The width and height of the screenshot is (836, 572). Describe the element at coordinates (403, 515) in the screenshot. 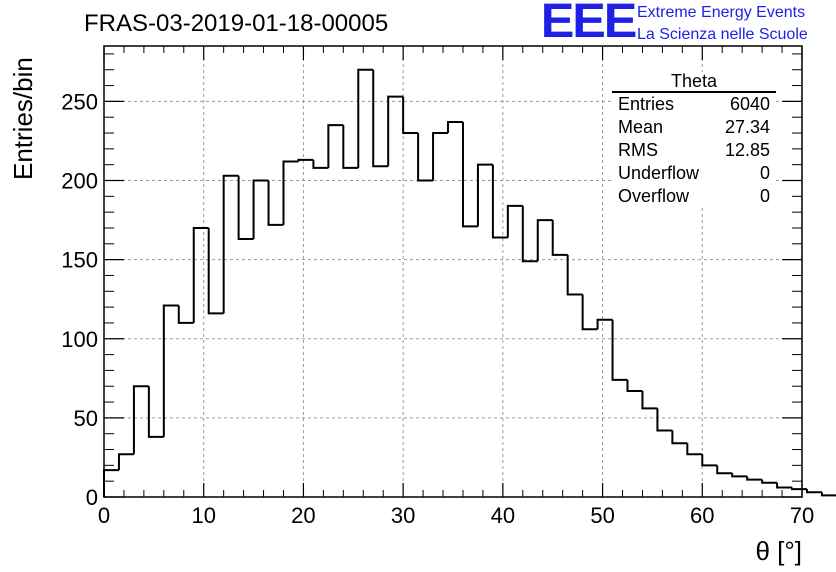

I see `x-tick-label: 30` at that location.